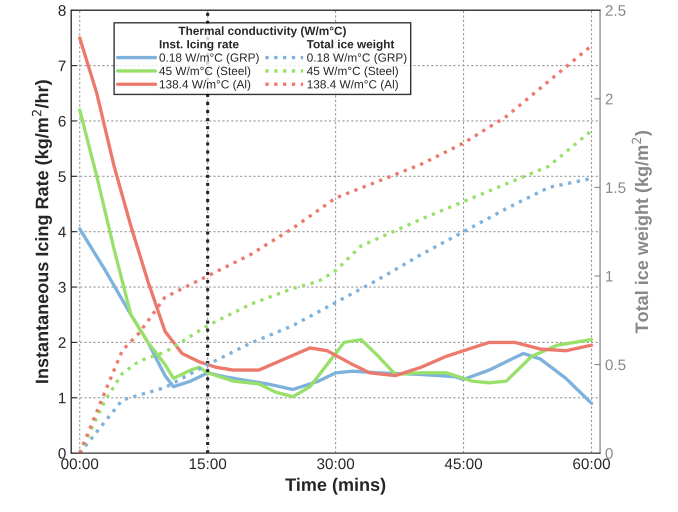 The height and width of the screenshot is (512, 678). I want to click on y-tick-label: 4, so click(62, 232).